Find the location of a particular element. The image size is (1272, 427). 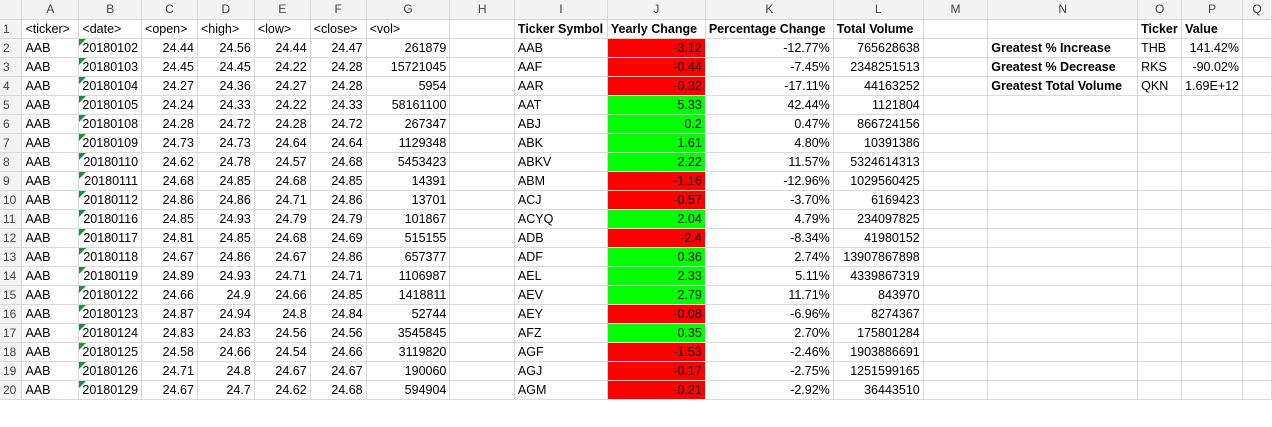

total-volume-cell: 10391386 is located at coordinates (878, 143).